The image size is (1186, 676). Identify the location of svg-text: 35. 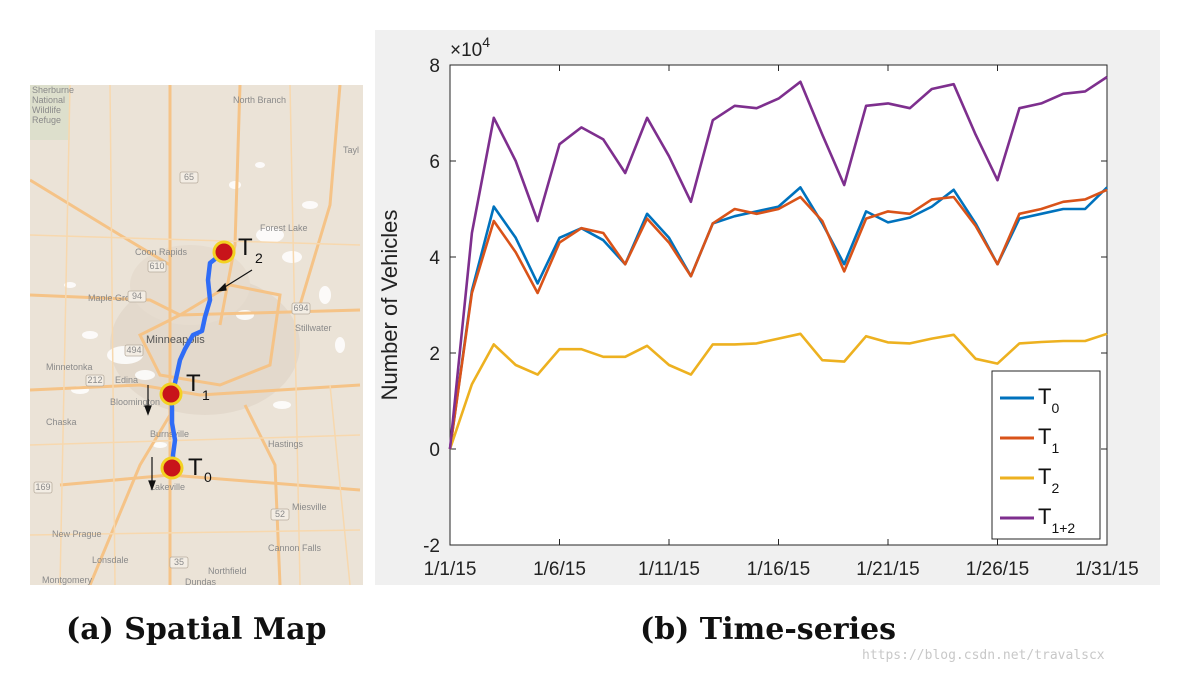
(179, 562).